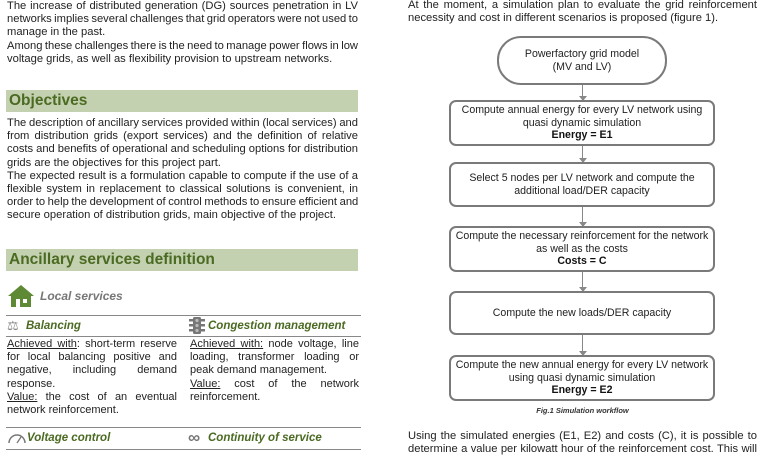 The image size is (765, 456). What do you see at coordinates (42, 344) in the screenshot?
I see `achieved-label: Achieved with` at bounding box center [42, 344].